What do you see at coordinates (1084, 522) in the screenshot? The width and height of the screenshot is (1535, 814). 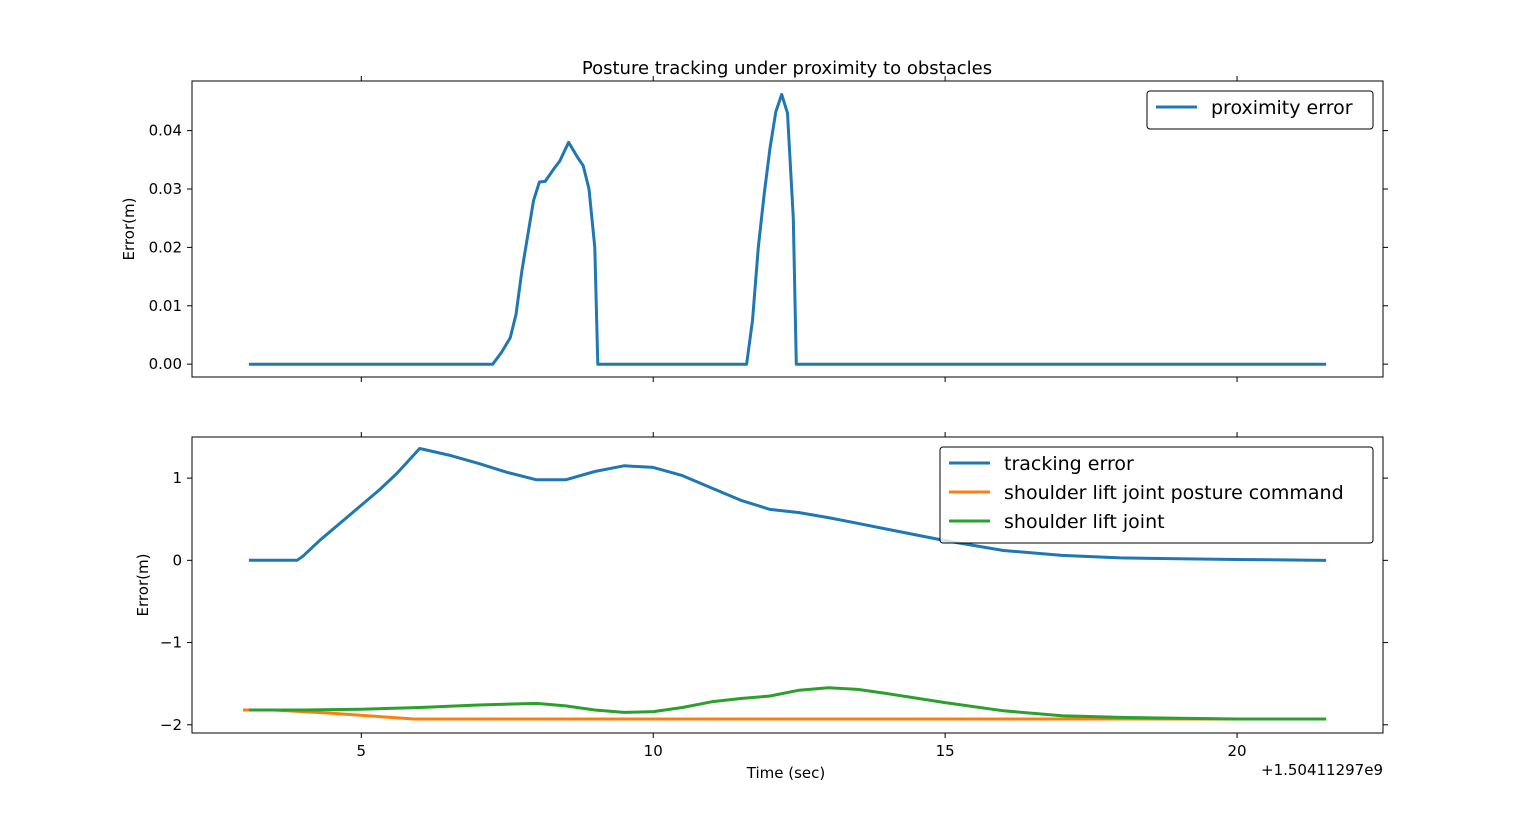 I see `legend-label: shoulder lift joint` at bounding box center [1084, 522].